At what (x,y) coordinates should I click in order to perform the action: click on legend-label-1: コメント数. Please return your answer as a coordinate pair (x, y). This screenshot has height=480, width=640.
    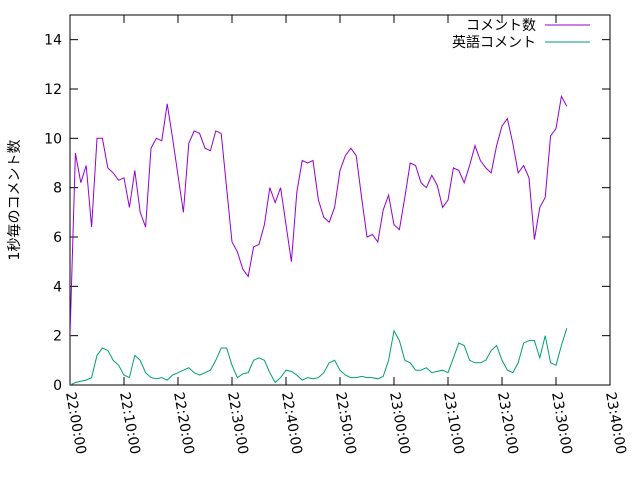
    Looking at the image, I should click on (501, 26).